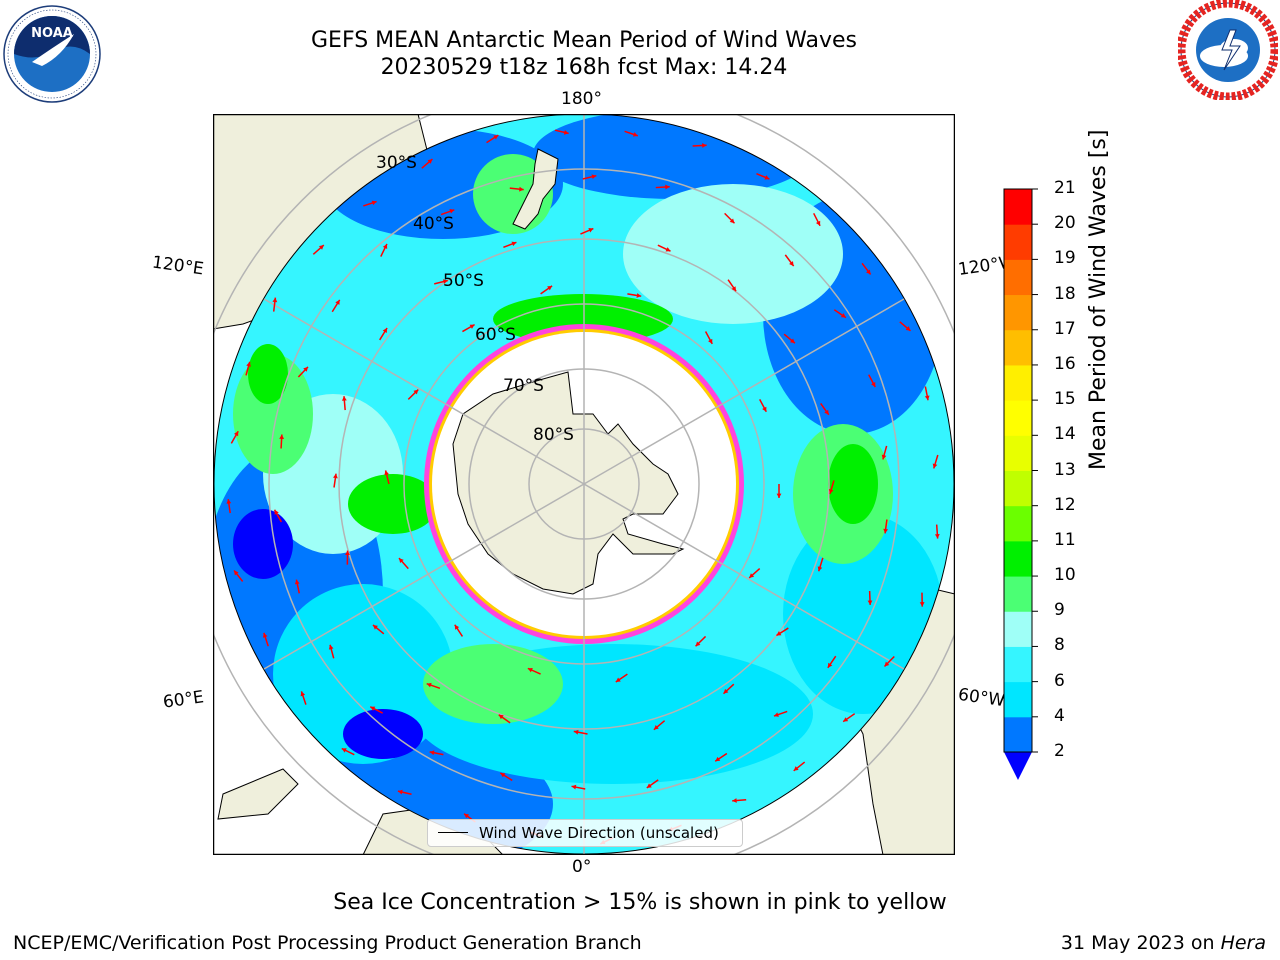 This screenshot has height=960, width=1280. What do you see at coordinates (1065, 504) in the screenshot?
I see `colorbar-tick-label: 12` at bounding box center [1065, 504].